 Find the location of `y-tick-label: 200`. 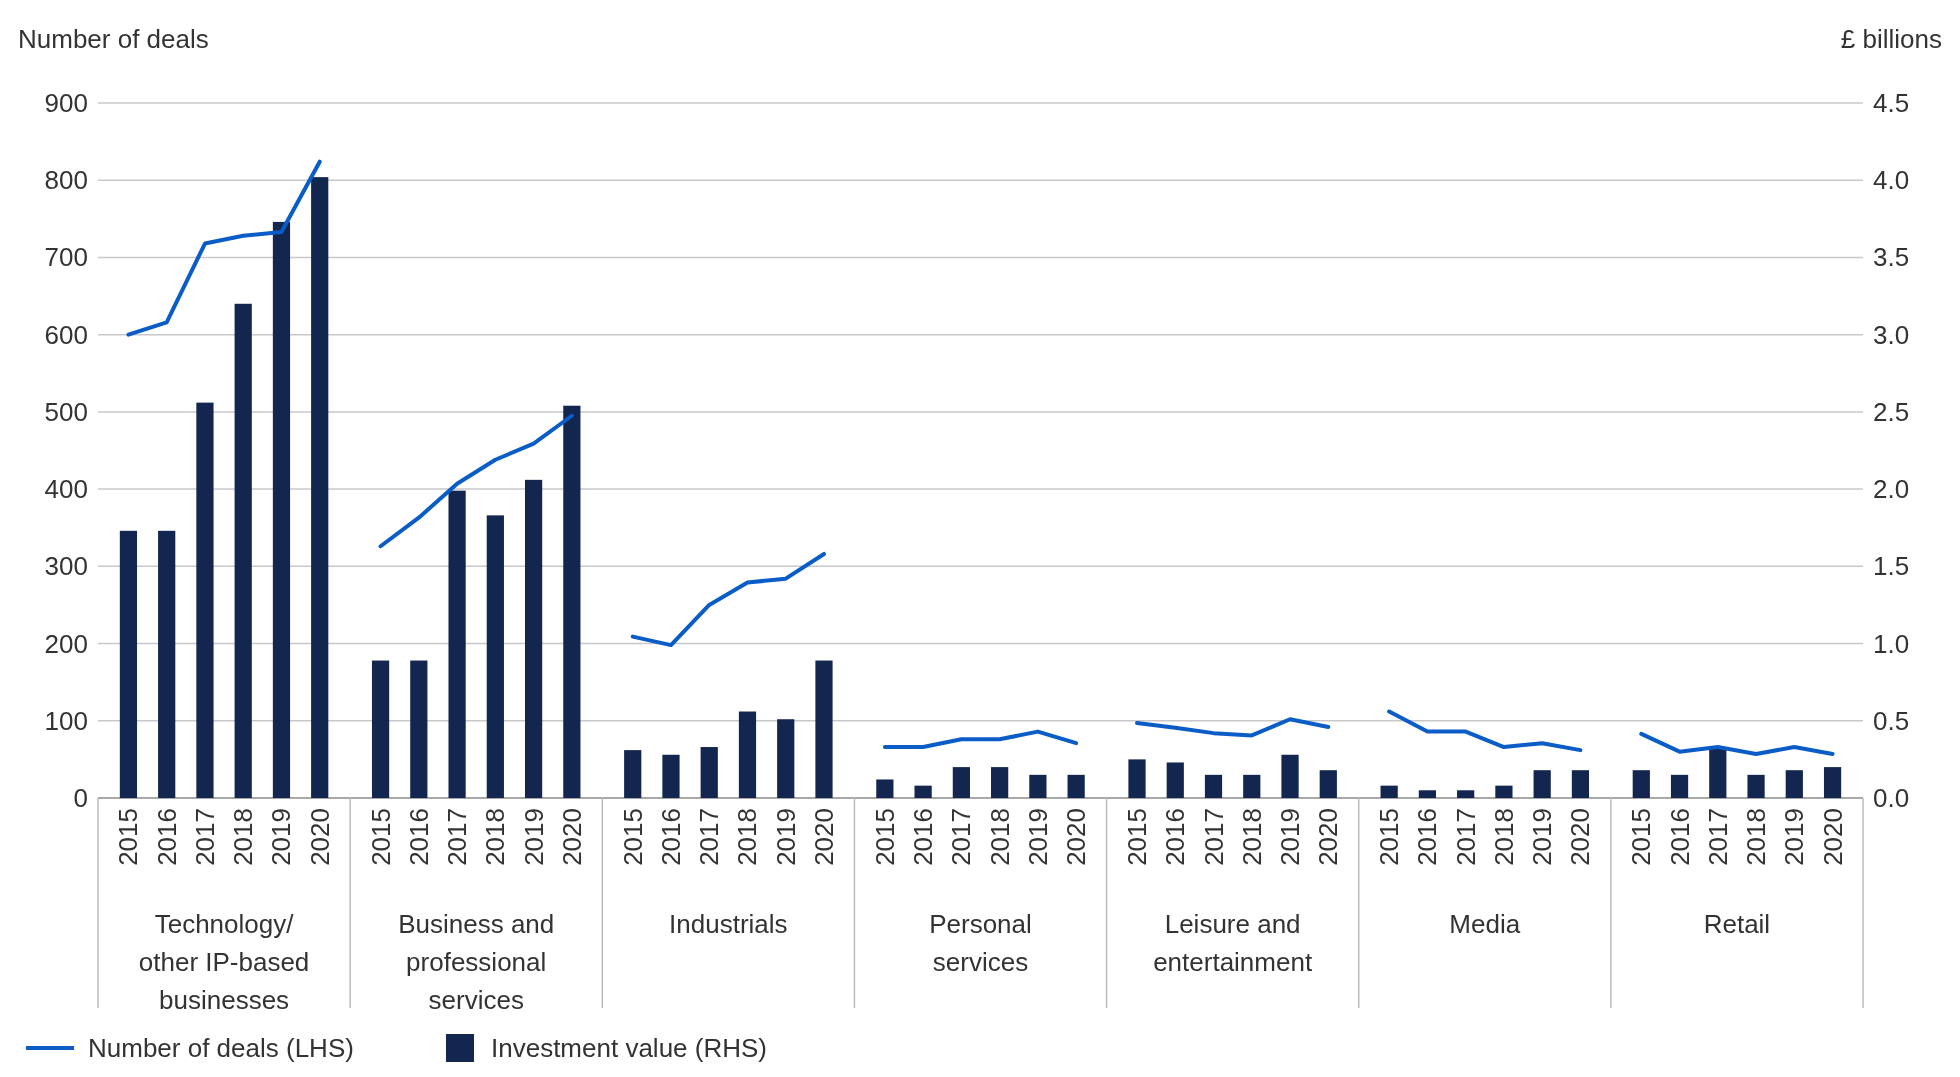

y-tick-label: 200 is located at coordinates (66, 643).